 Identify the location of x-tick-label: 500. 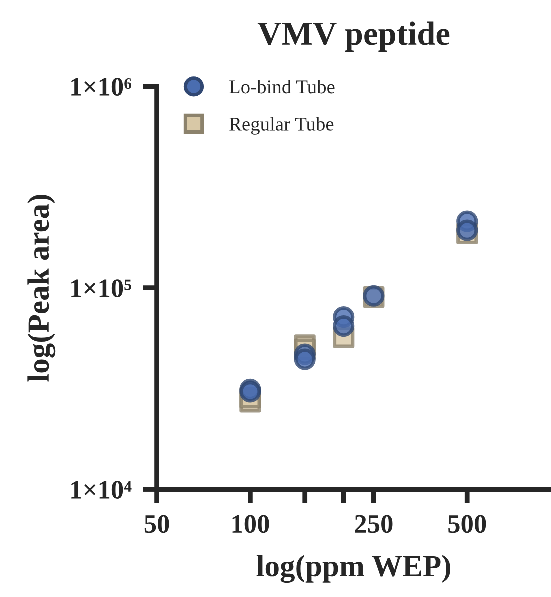
(467, 524).